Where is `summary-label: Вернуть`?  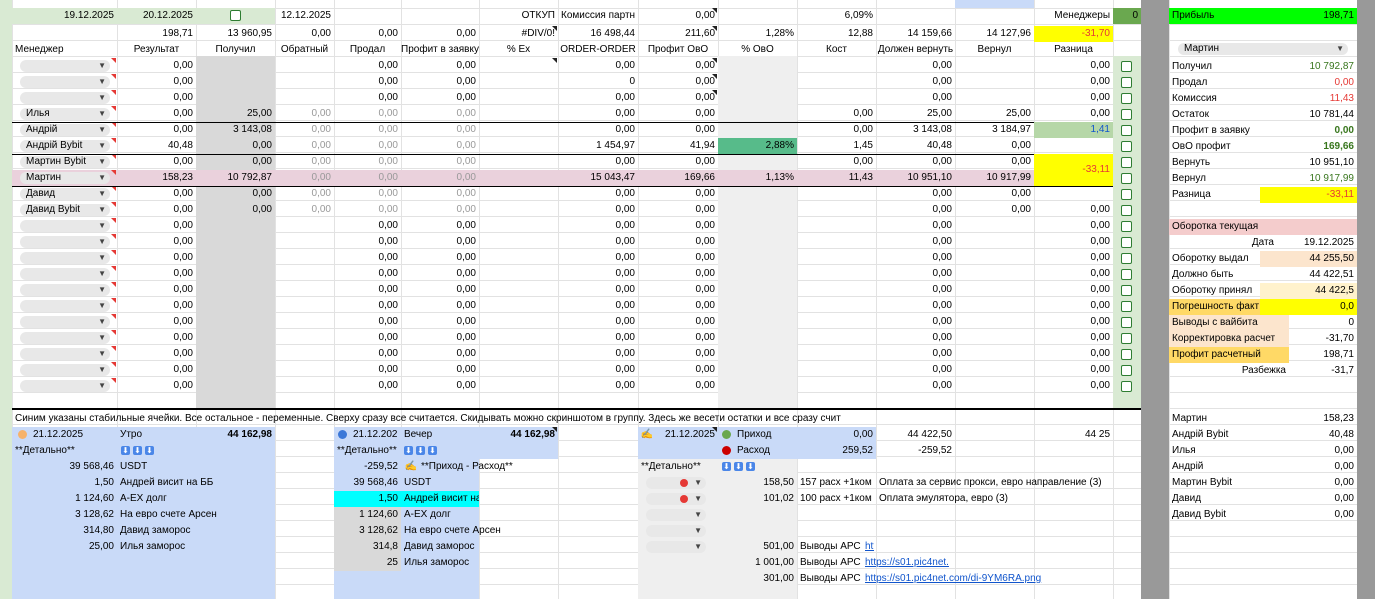
summary-label: Вернуть is located at coordinates (1191, 162).